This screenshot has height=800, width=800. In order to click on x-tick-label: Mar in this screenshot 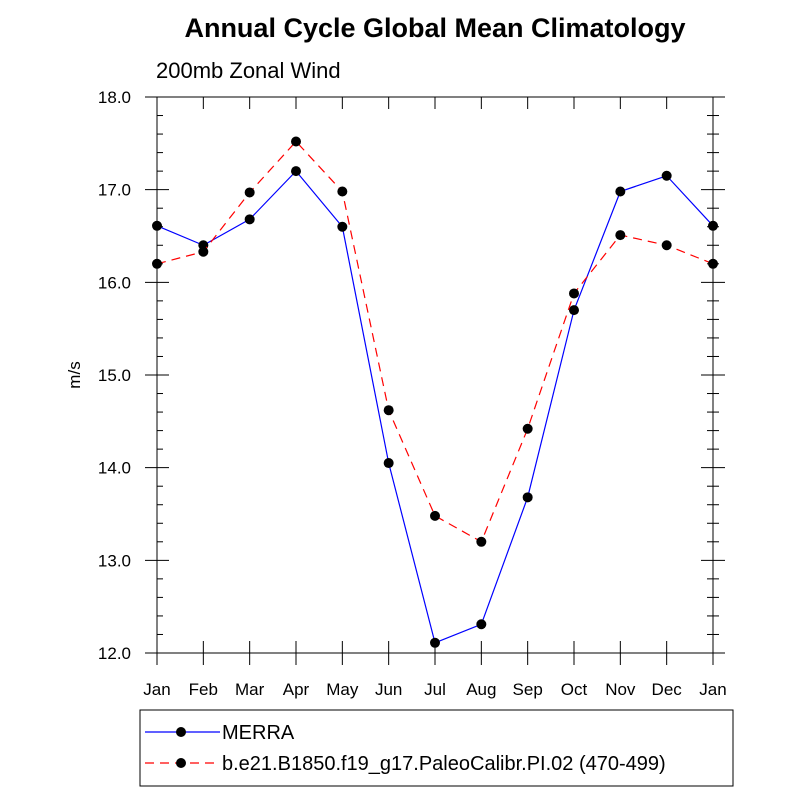, I will do `click(250, 689)`.